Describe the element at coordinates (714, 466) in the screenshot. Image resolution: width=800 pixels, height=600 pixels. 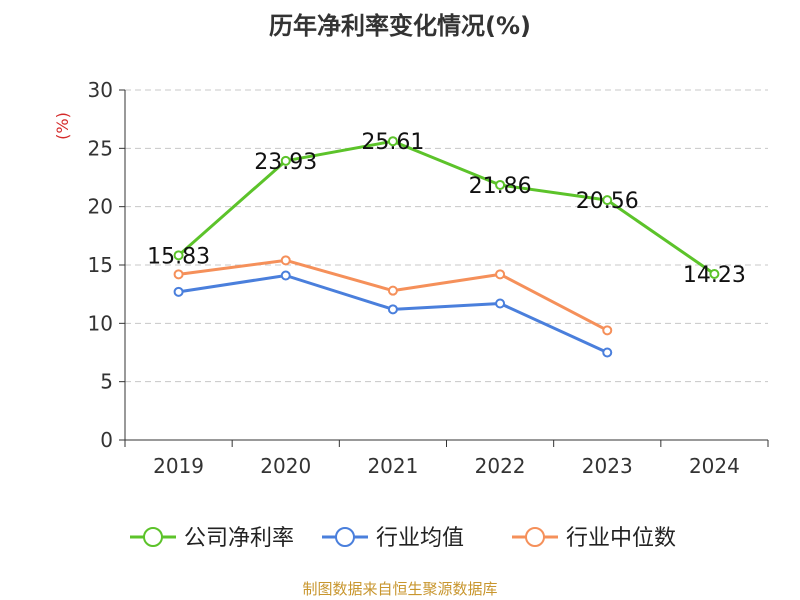
I see `x-tick-label: 2024` at that location.